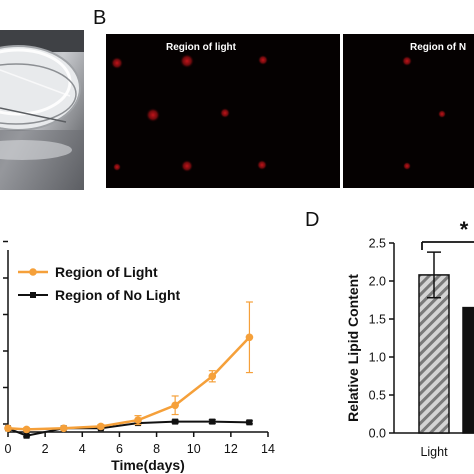 The width and height of the screenshot is (474, 474). I want to click on line-chart-x-title: Time(days), so click(148, 465).